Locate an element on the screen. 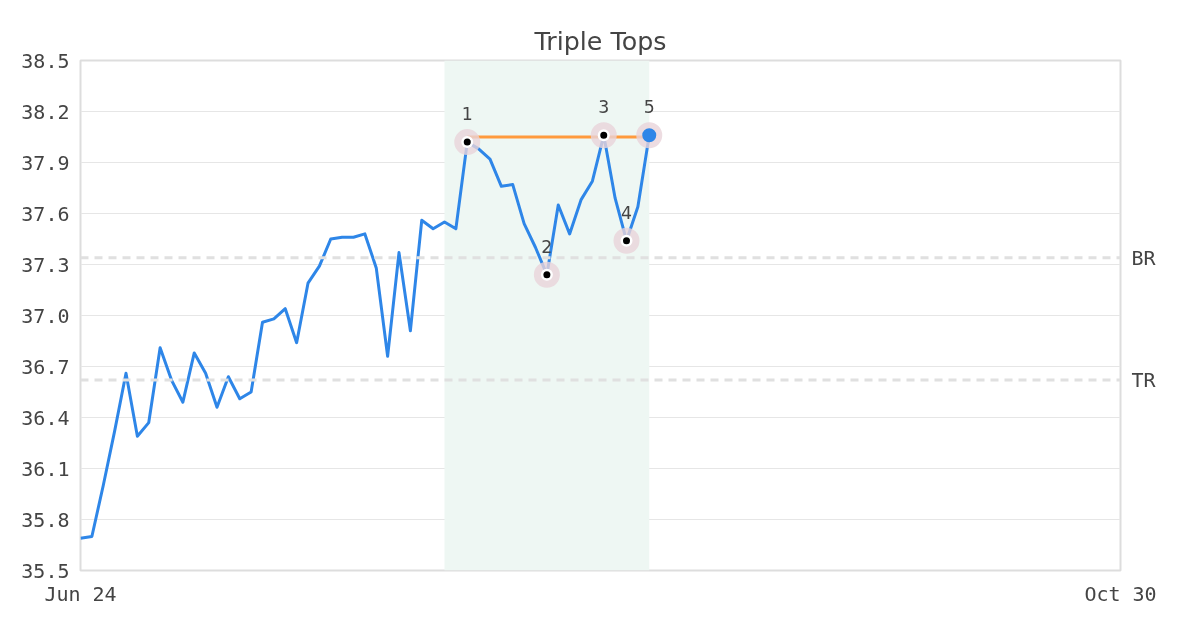 This screenshot has width=1200, height=630. y-tick-label: 37.6 is located at coordinates (45, 213).